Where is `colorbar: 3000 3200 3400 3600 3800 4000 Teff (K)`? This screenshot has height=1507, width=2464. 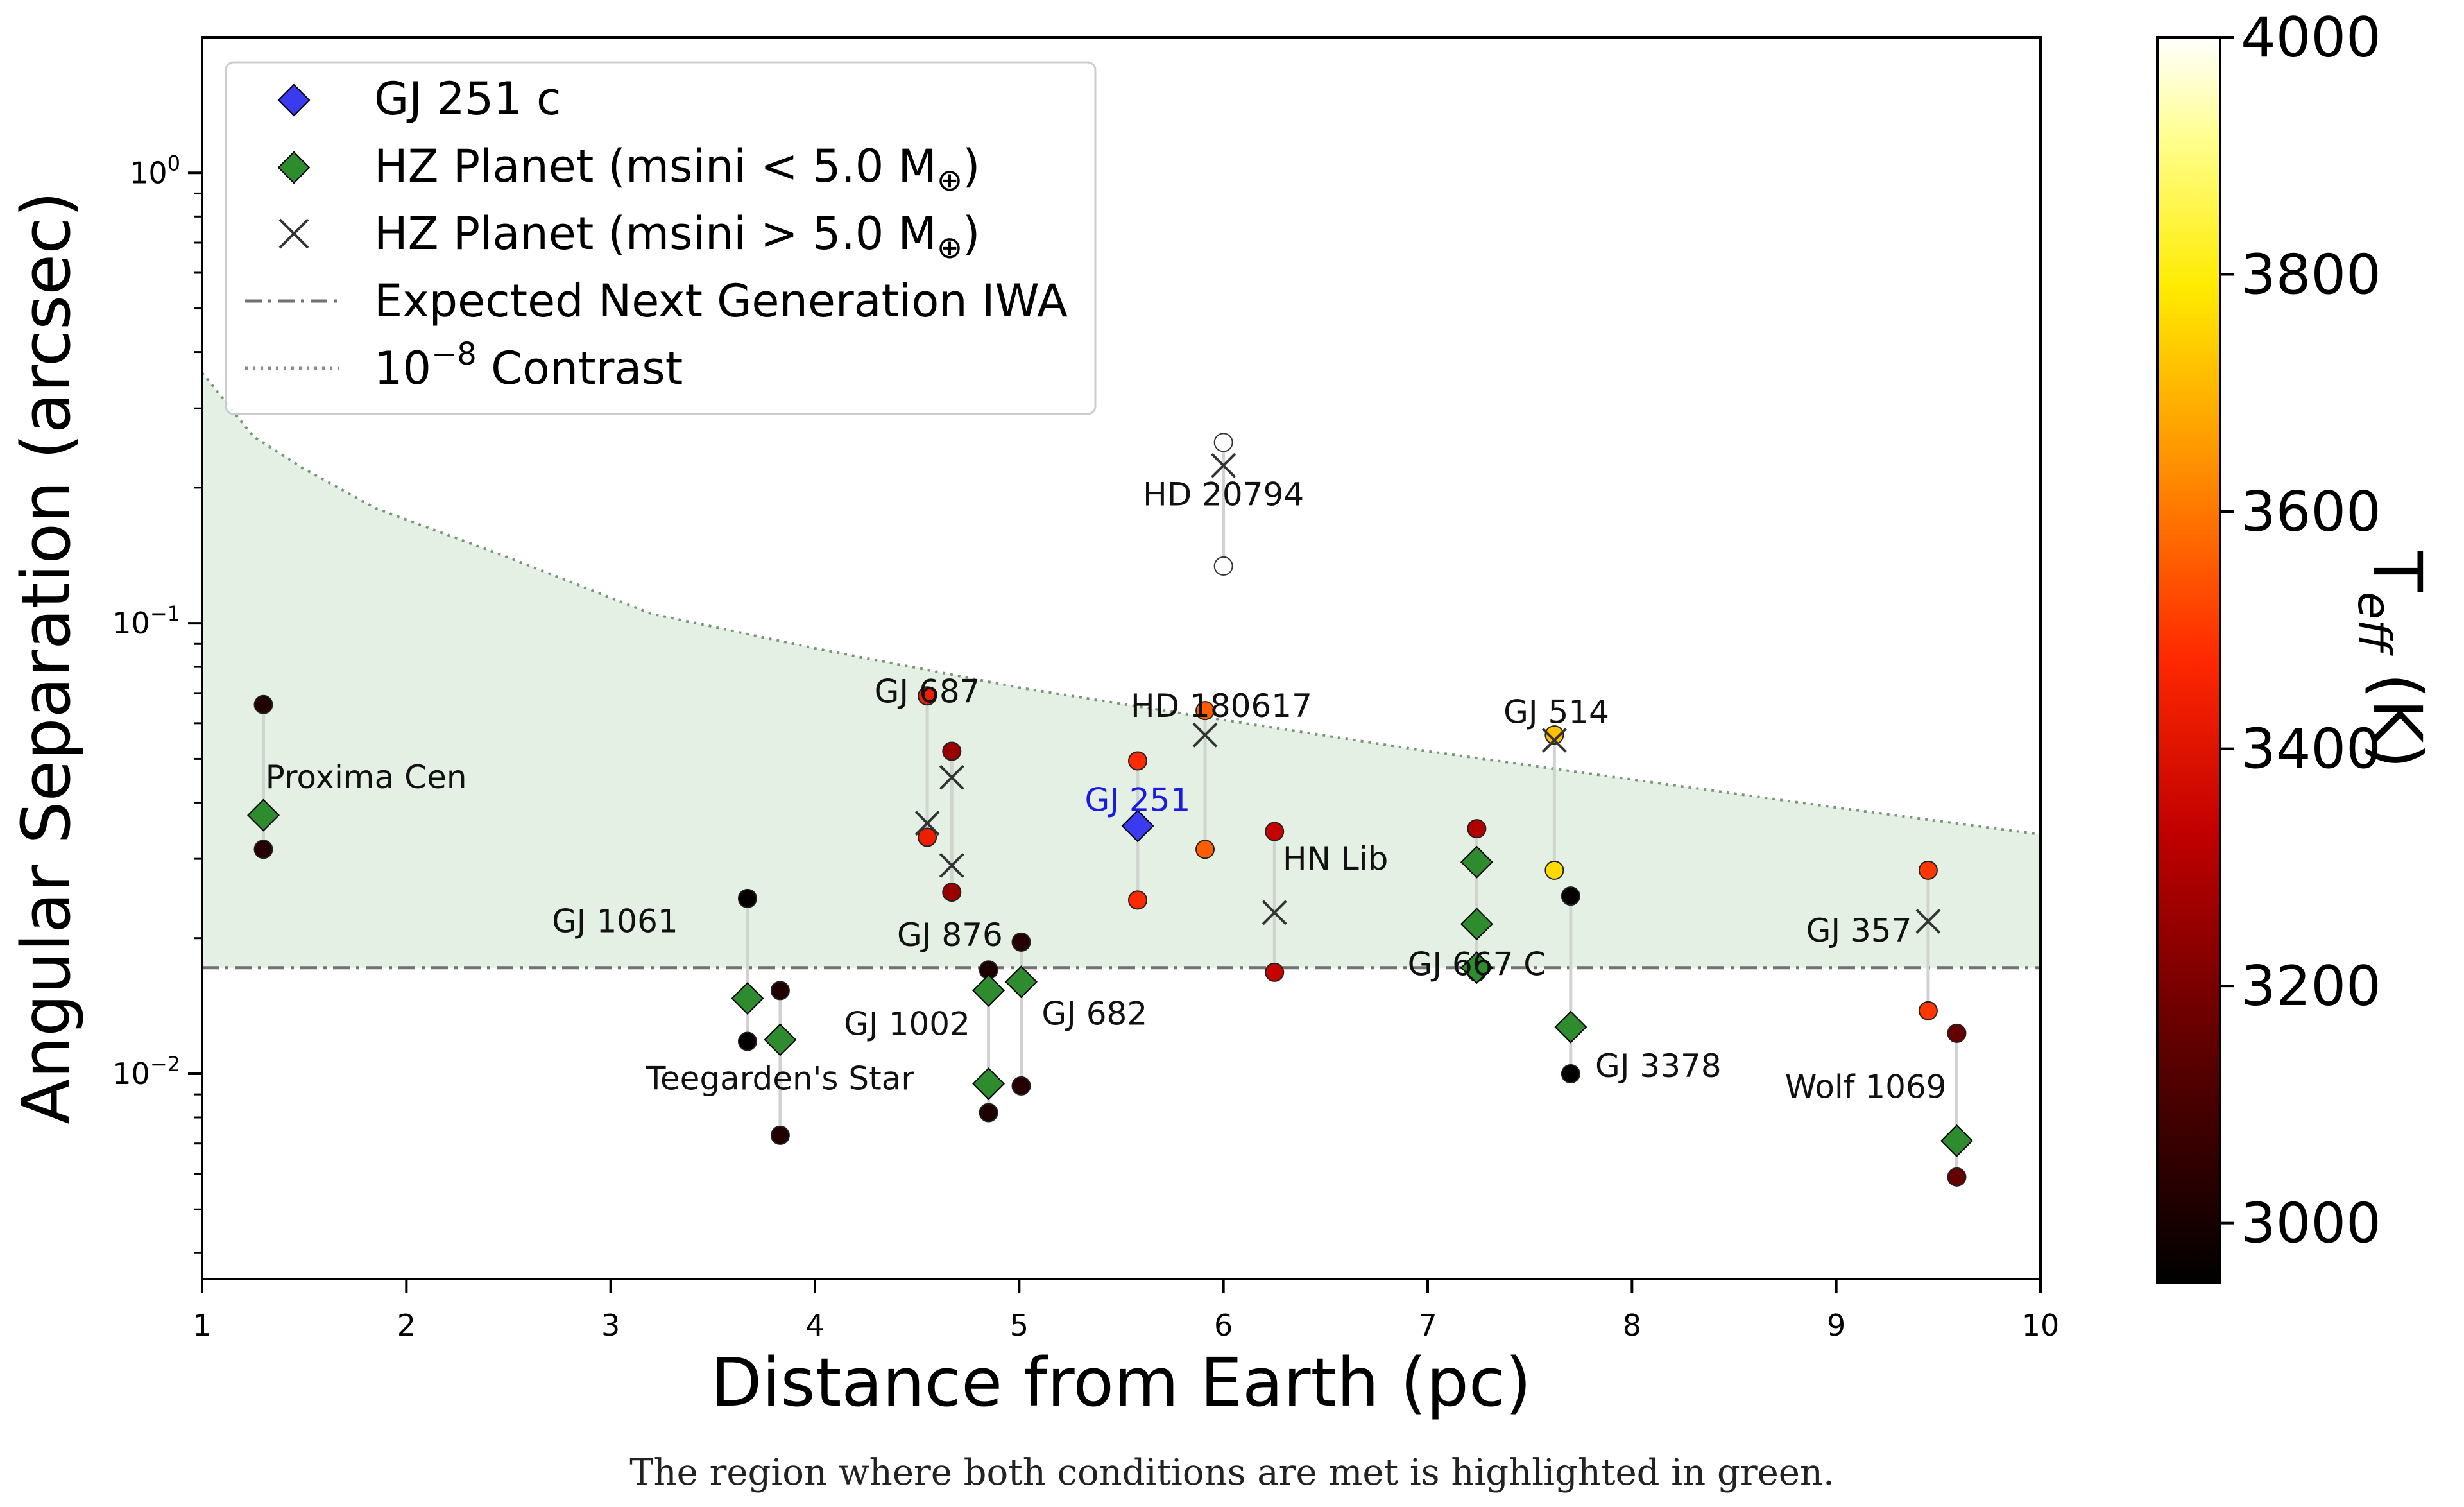
colorbar: 3000 3200 3400 3600 3800 4000 Teff (K) is located at coordinates (2296, 645).